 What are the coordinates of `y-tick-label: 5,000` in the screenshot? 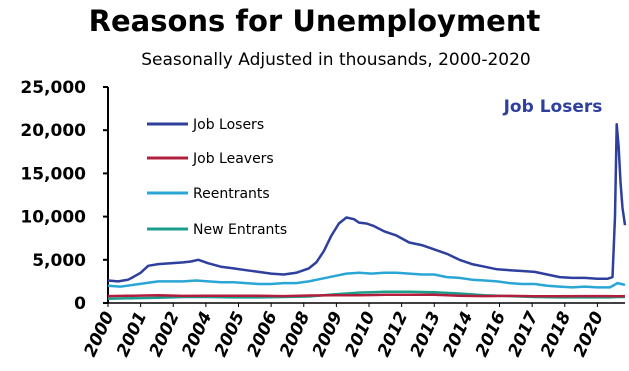 It's located at (59, 261).